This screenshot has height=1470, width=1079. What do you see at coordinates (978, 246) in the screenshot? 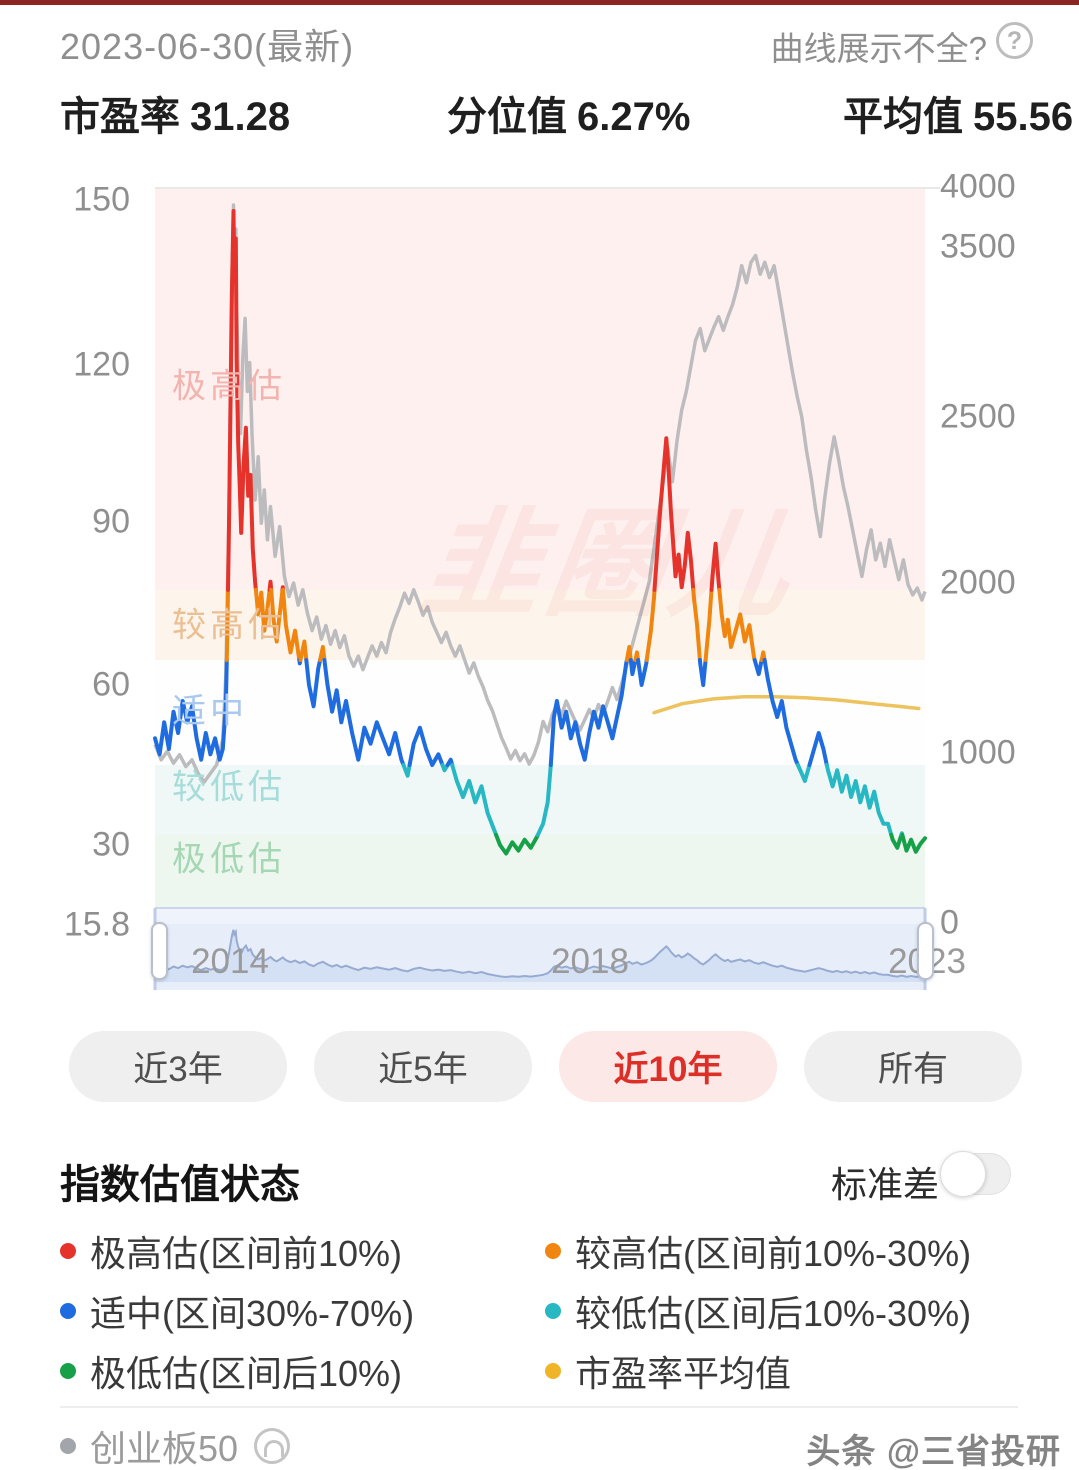
I see `y-axis-right-tick: 3500` at bounding box center [978, 246].